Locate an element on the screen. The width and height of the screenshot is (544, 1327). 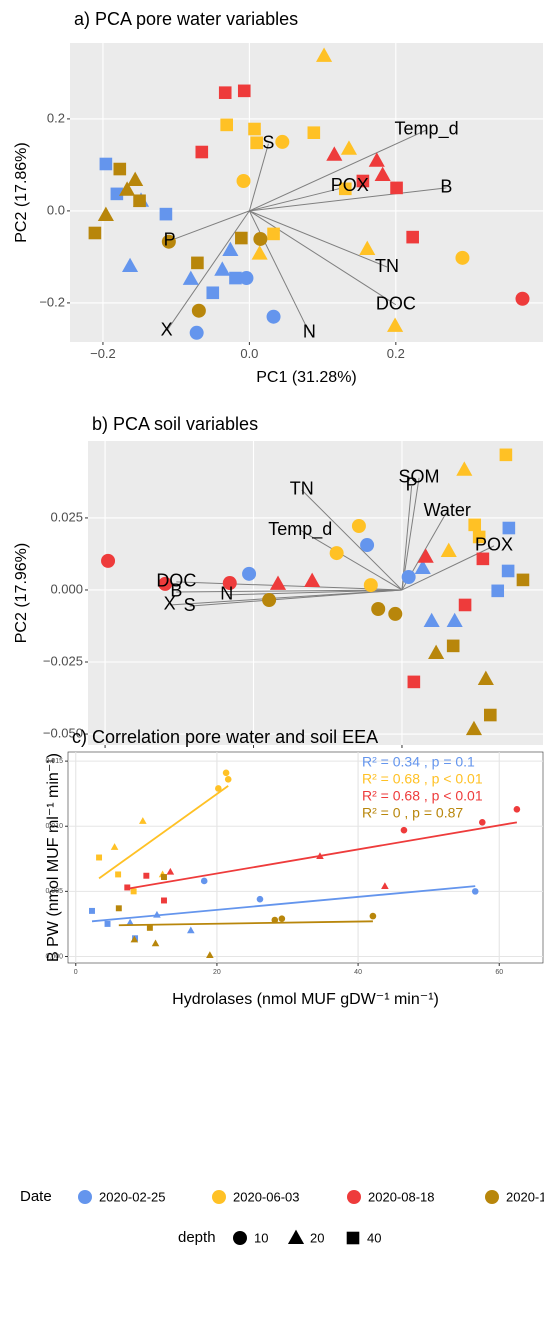
x-tick-label: 0.2 is located at coordinates (396, 353).